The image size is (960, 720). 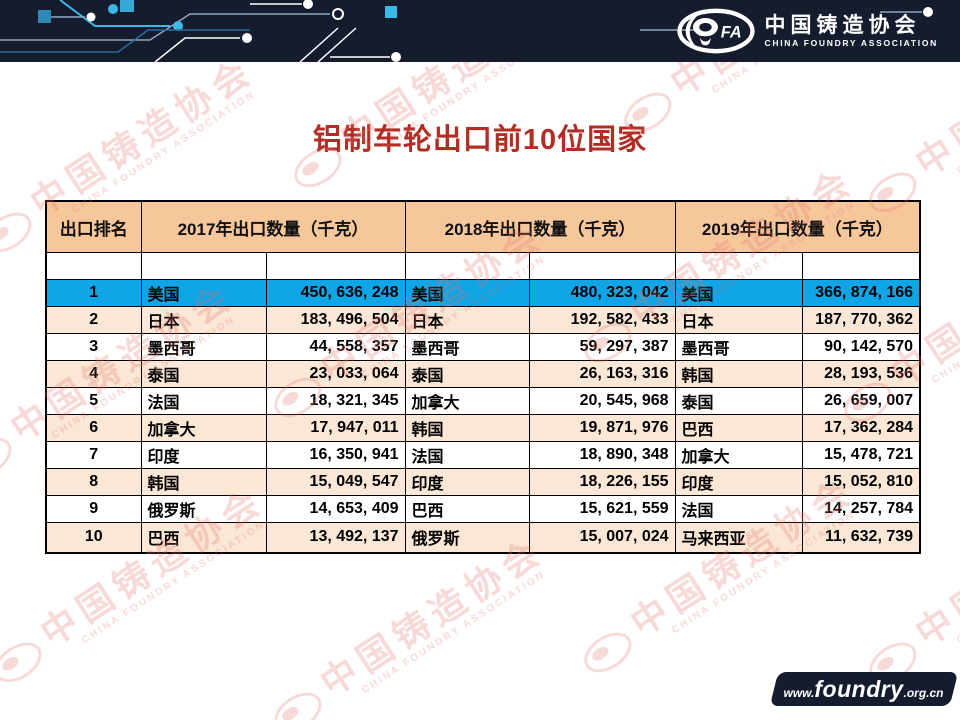 What do you see at coordinates (93, 509) in the screenshot?
I see `rank-cell: 9` at bounding box center [93, 509].